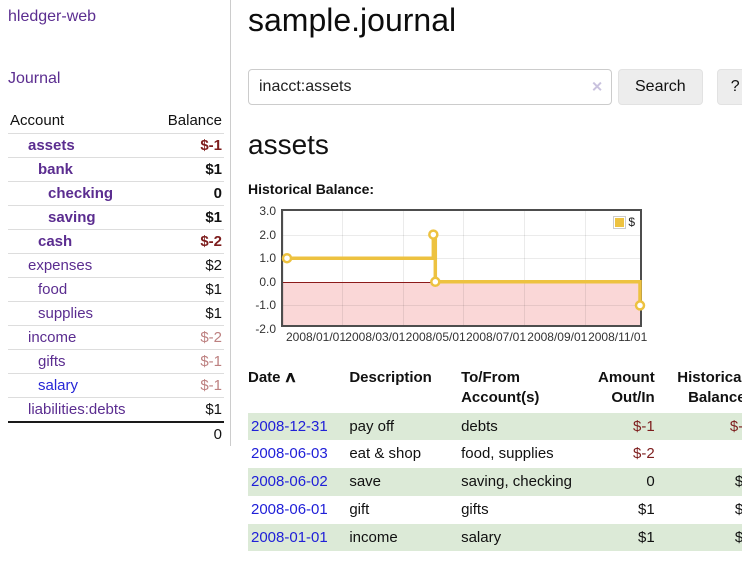 The image size is (742, 582). I want to click on register-header-accounts: To/From Account(s), so click(500, 388).